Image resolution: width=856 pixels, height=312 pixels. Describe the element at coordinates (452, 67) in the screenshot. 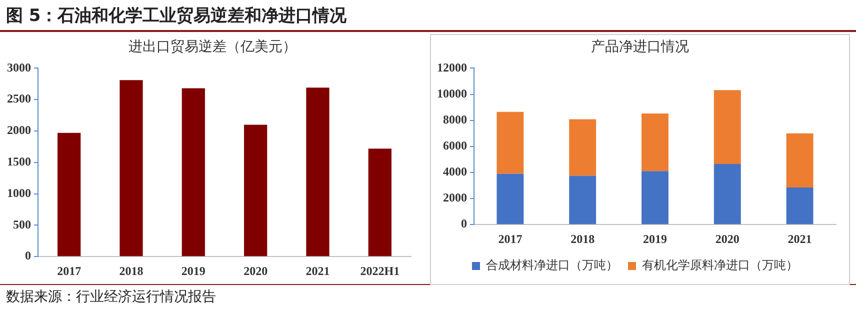

I see `y-tick-label: 12000` at that location.